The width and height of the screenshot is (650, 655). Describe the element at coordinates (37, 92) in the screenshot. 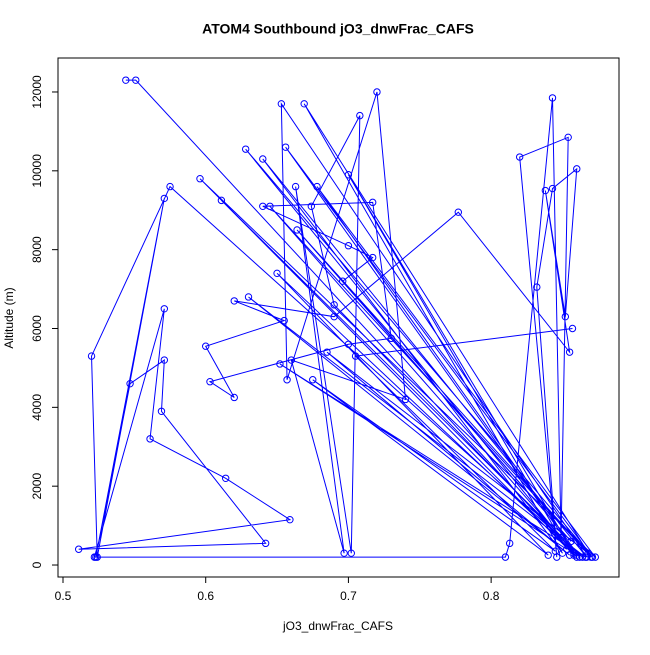

I see `y-tick-label: 12000` at that location.